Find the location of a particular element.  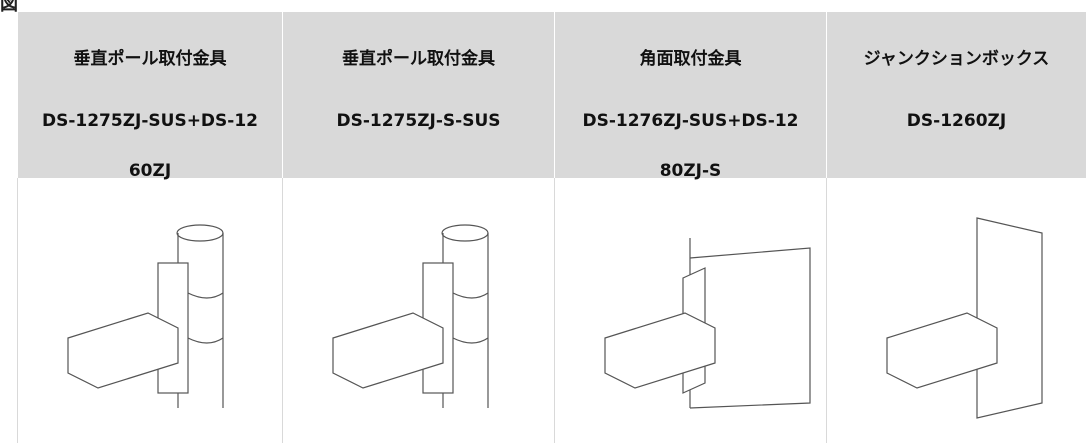

model-line: 60ZJ is located at coordinates (150, 171).